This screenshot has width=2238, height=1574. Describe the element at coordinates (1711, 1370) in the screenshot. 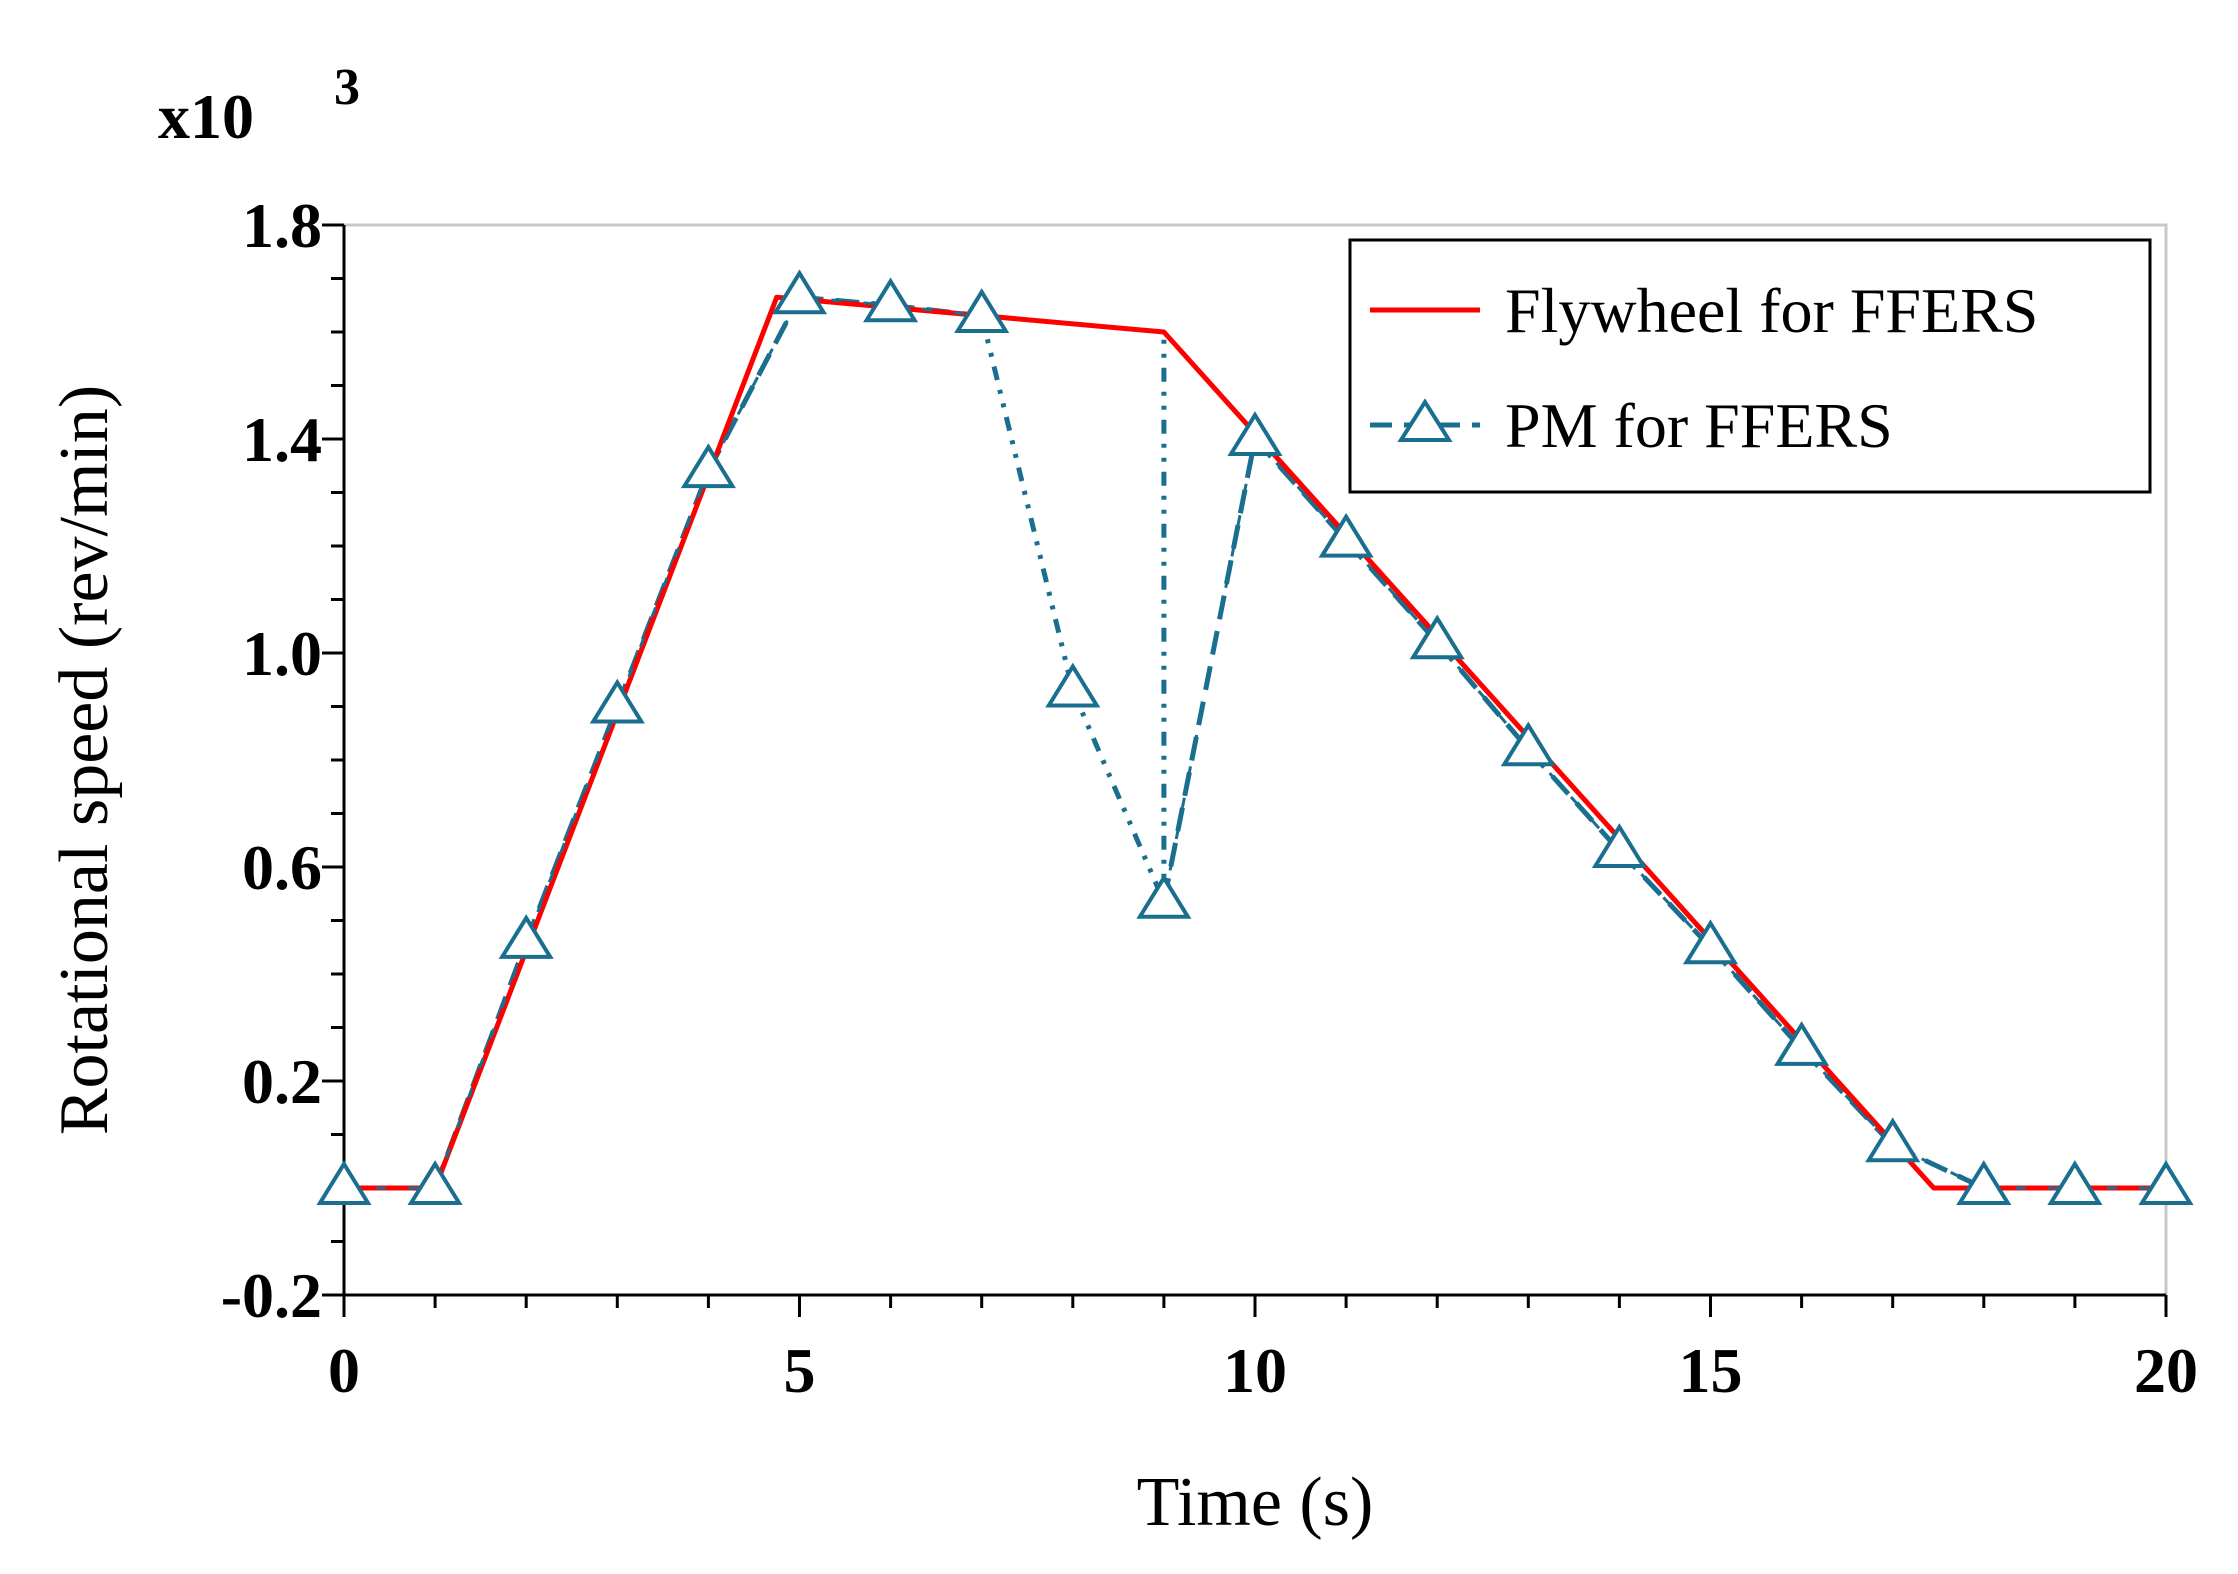

I see `x-tick-label: 15` at that location.